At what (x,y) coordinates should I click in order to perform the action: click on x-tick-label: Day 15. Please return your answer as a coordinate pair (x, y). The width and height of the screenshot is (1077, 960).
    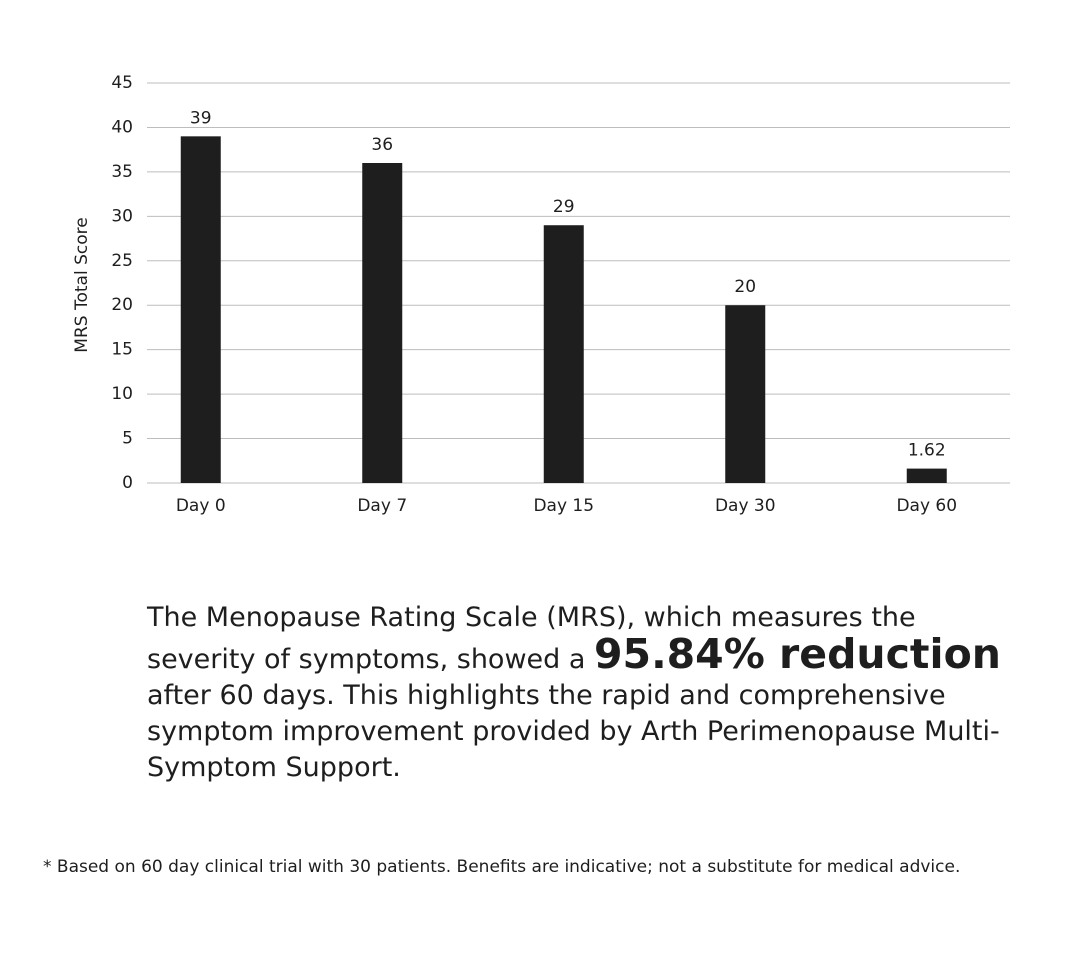
    Looking at the image, I should click on (563, 506).